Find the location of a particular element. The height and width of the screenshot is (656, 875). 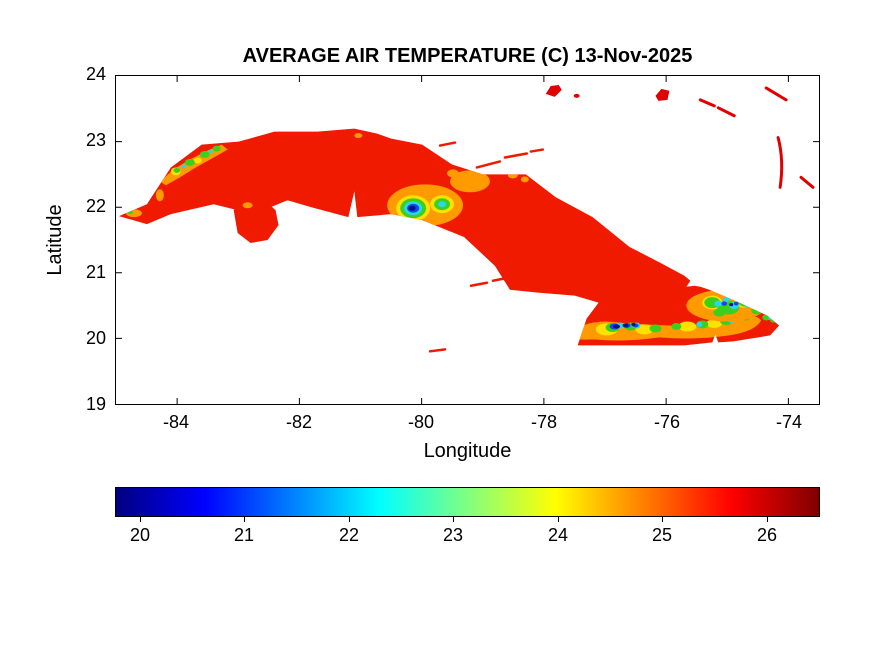

colorbar-tick-label: 23 is located at coordinates (453, 535).